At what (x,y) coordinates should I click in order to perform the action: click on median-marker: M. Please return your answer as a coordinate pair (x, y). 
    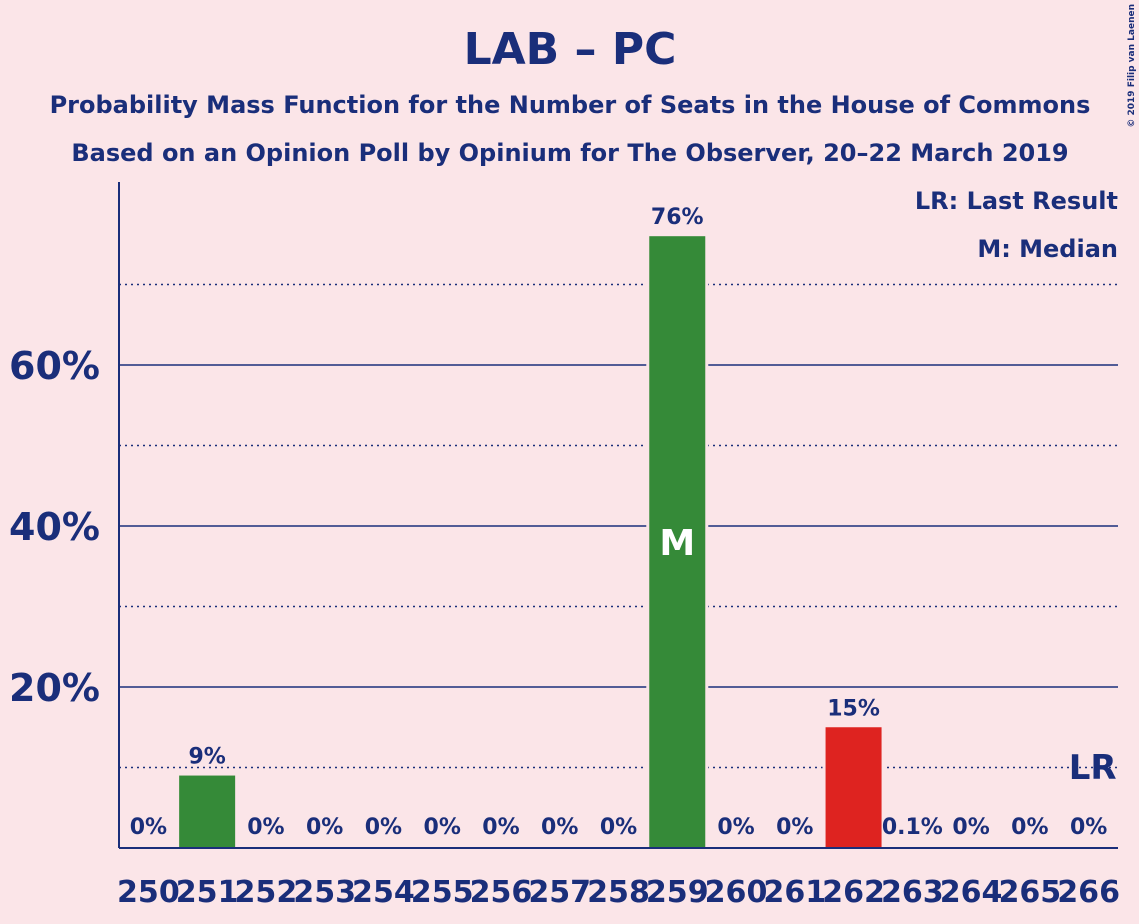
    Looking at the image, I should click on (677, 543).